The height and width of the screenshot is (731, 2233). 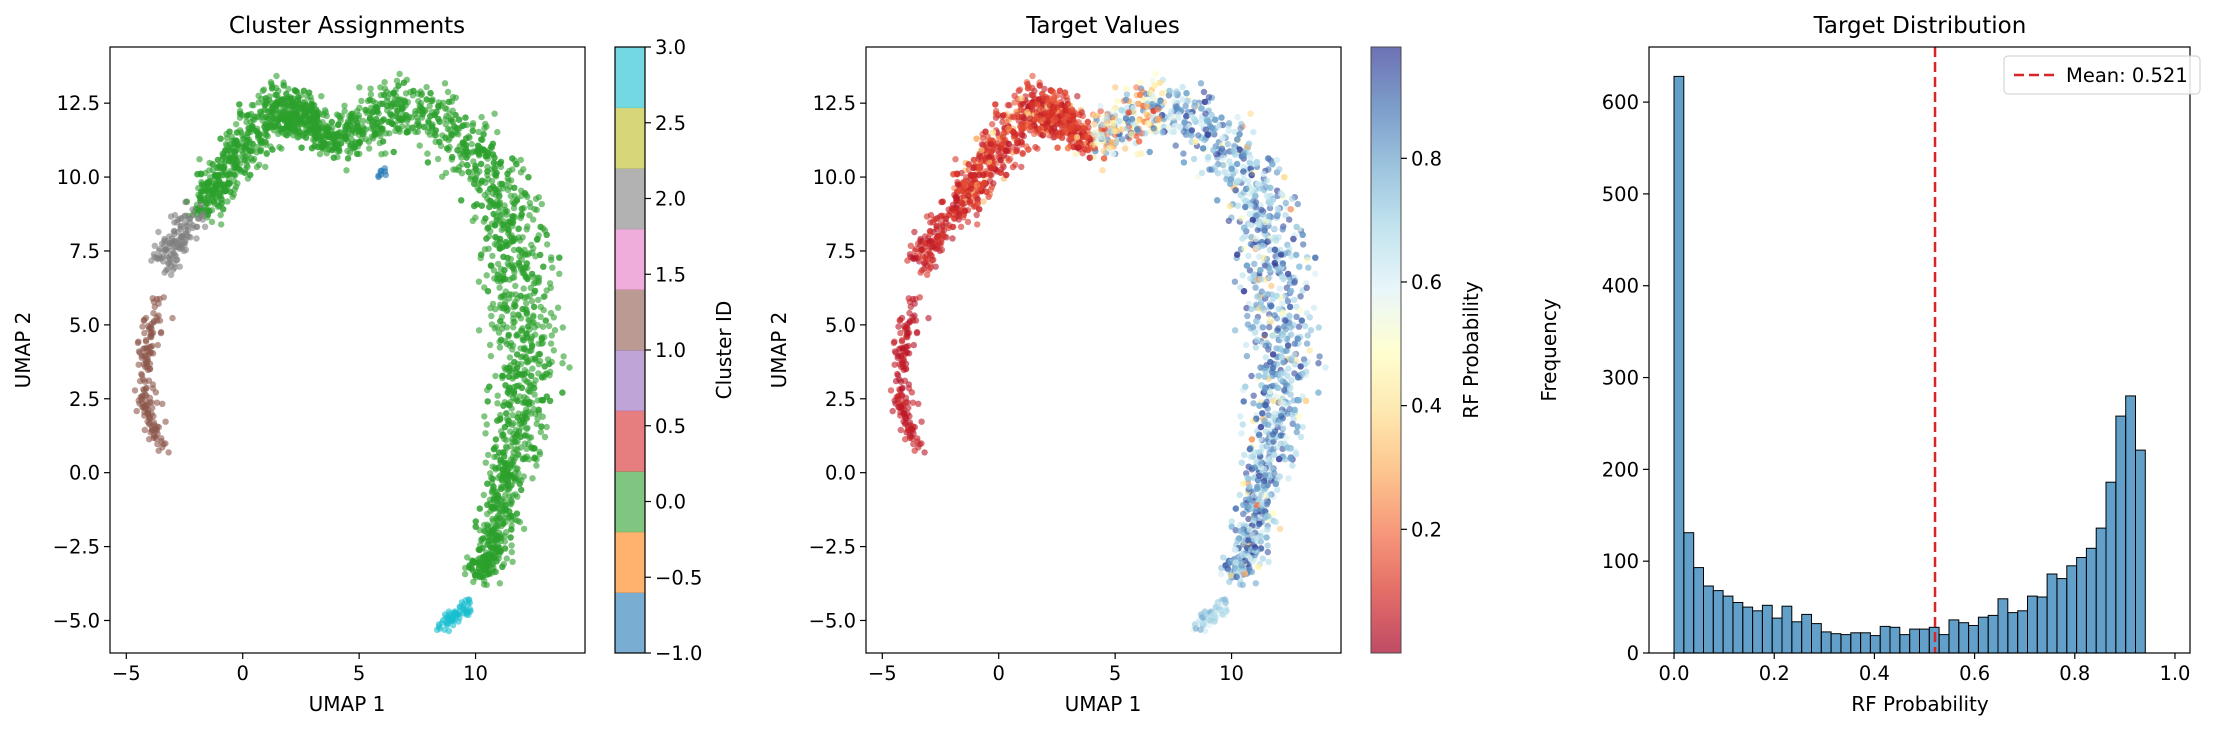 What do you see at coordinates (630, 562) in the screenshot?
I see `colorbar-segment` at bounding box center [630, 562].